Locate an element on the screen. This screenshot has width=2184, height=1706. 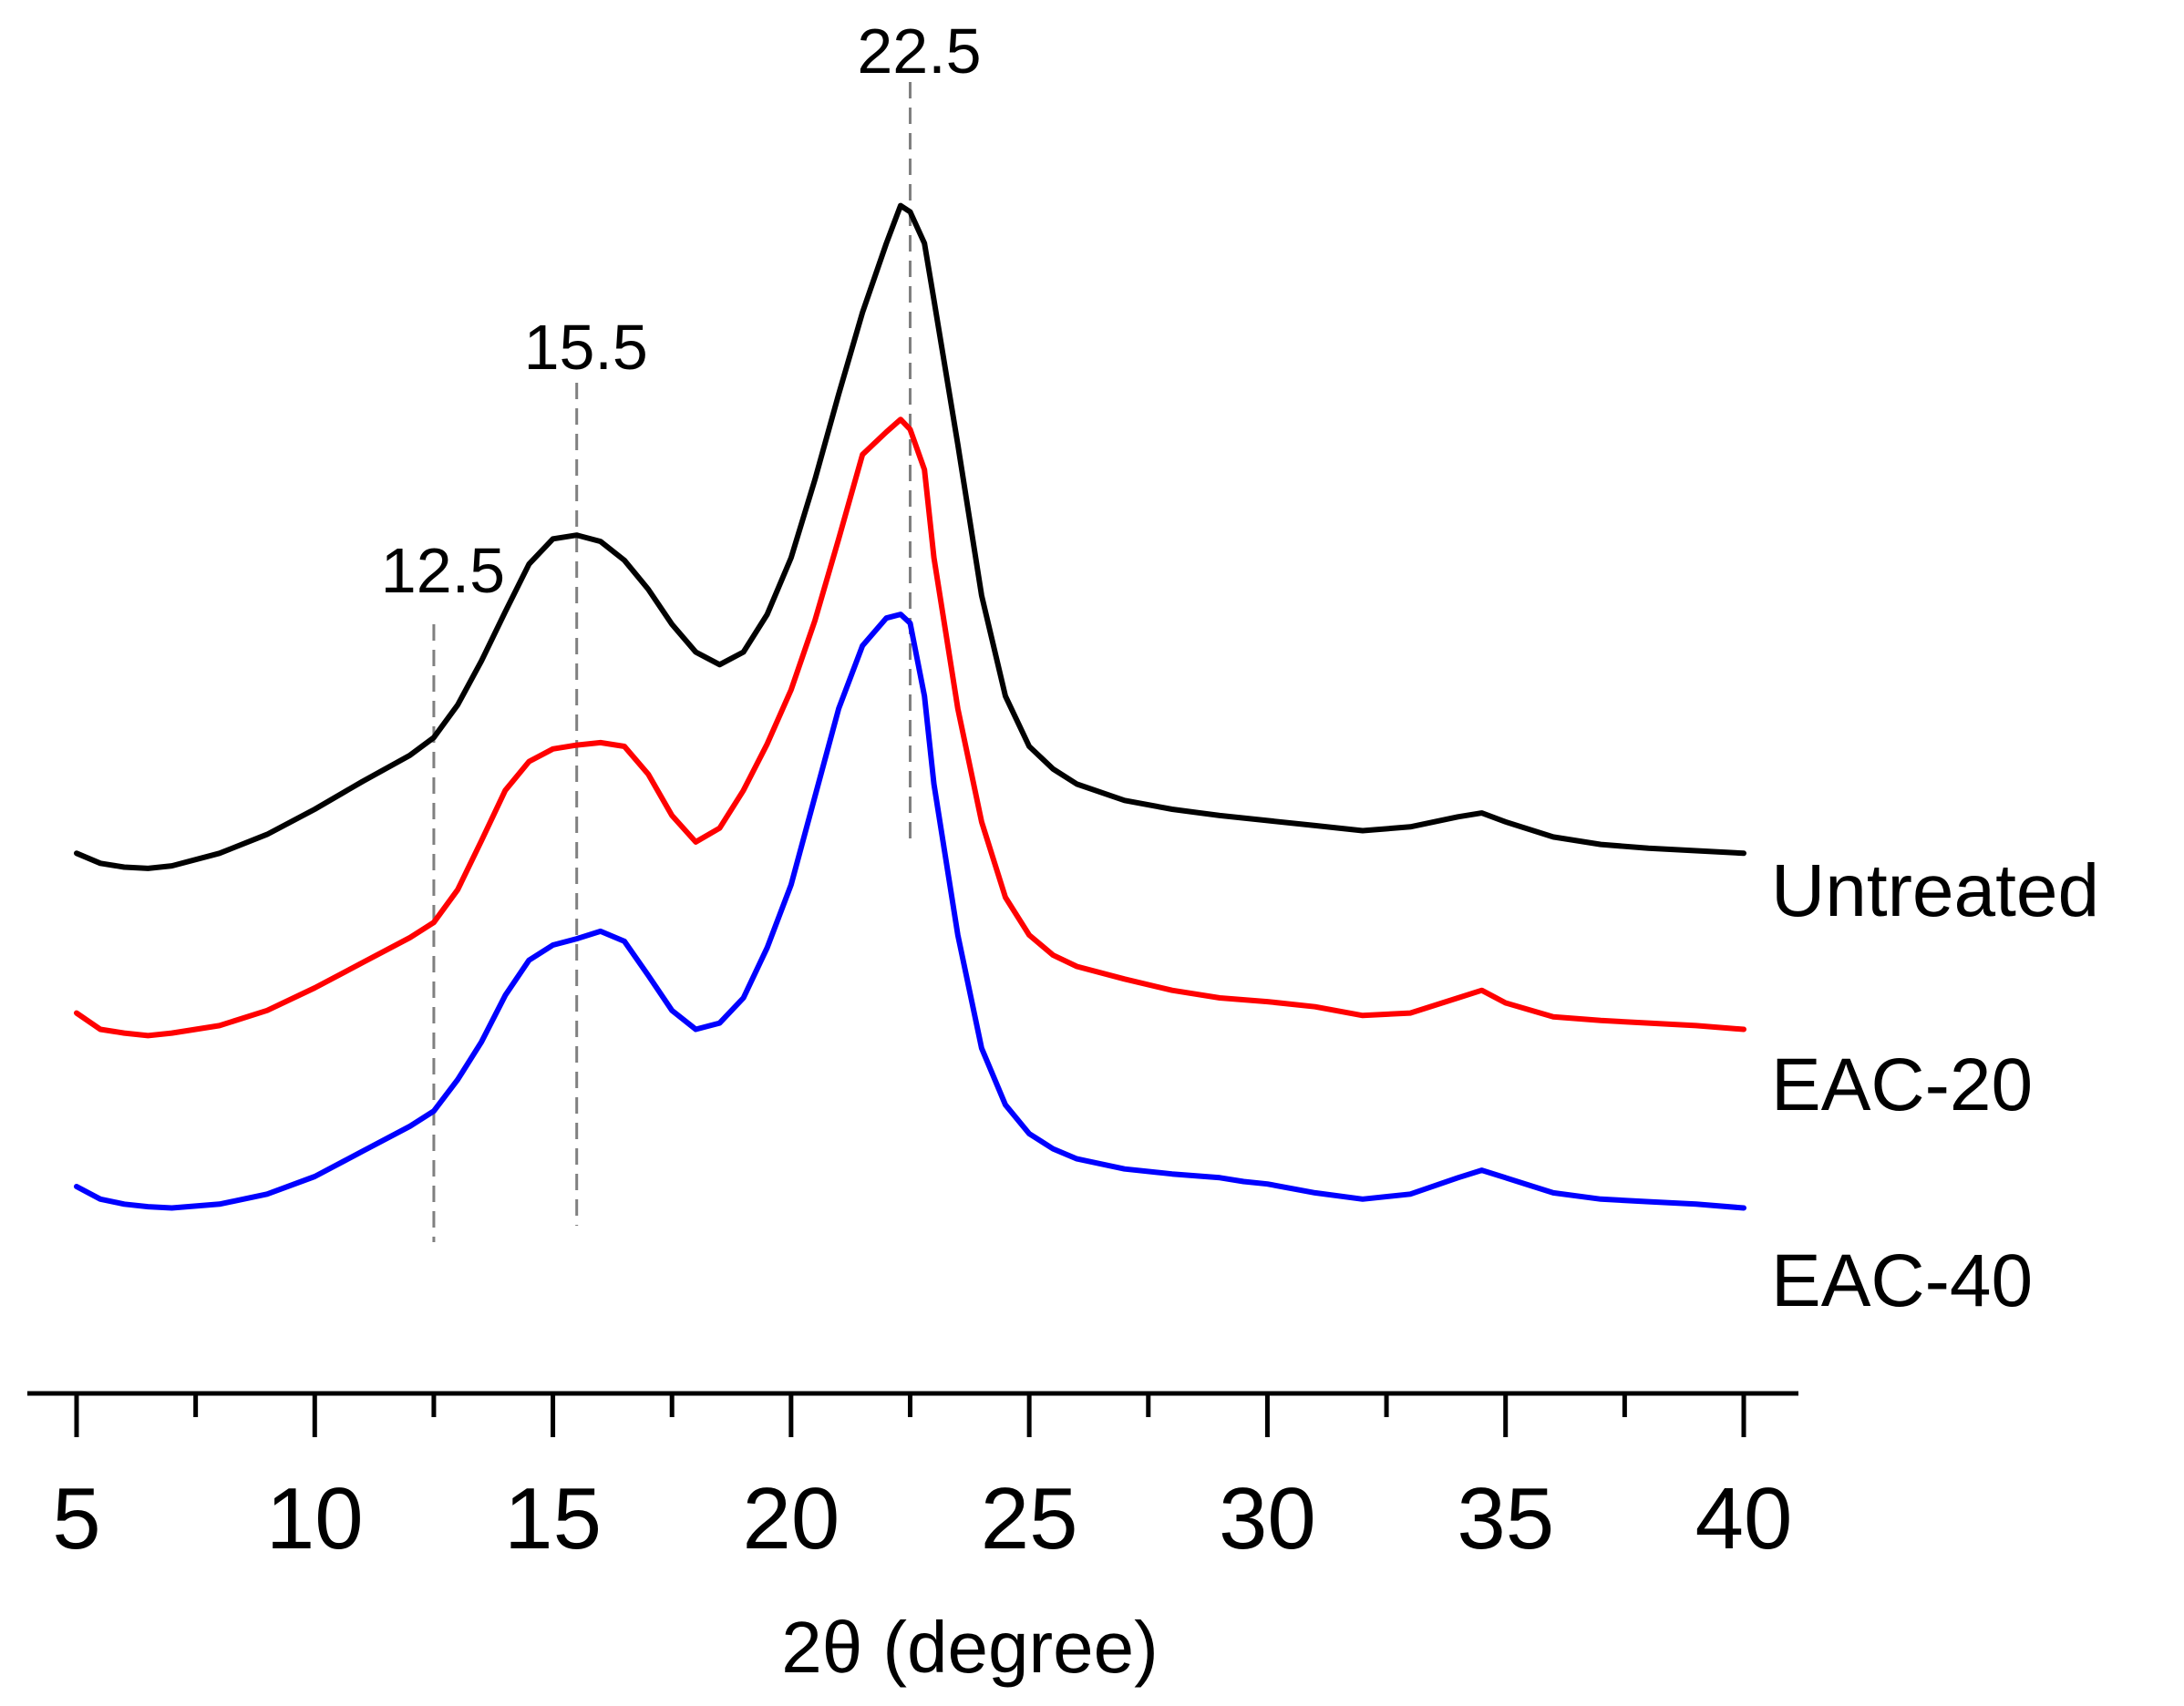
x-tick-label-10: 10 is located at coordinates (315, 1518).